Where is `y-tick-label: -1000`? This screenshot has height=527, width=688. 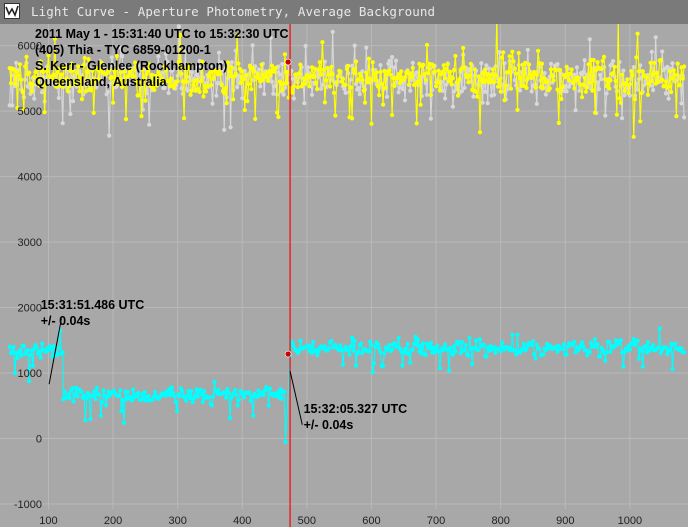 y-tick-label: -1000 is located at coordinates (28, 505).